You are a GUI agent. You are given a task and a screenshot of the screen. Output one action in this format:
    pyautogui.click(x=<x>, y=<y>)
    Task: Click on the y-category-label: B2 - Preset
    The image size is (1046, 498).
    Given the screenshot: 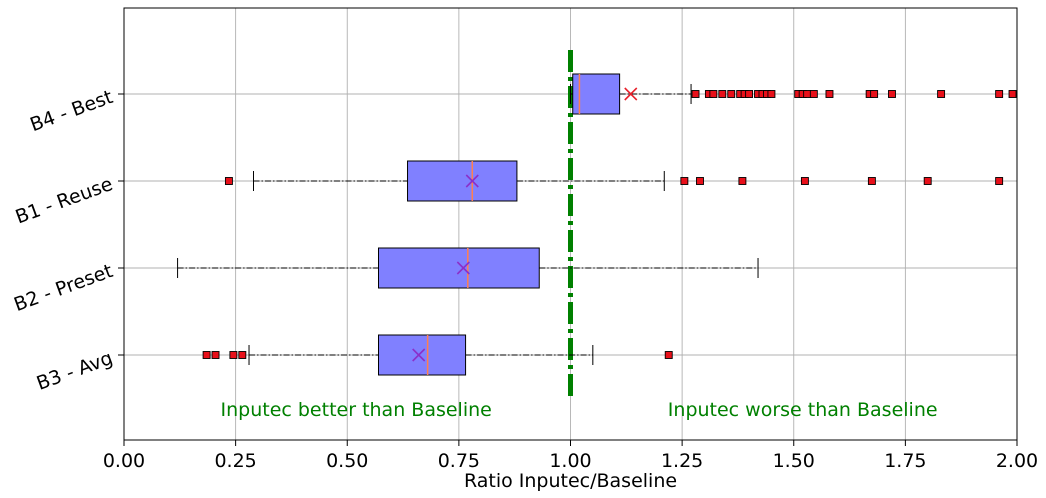 What is the action you would take?
    pyautogui.click(x=63, y=288)
    